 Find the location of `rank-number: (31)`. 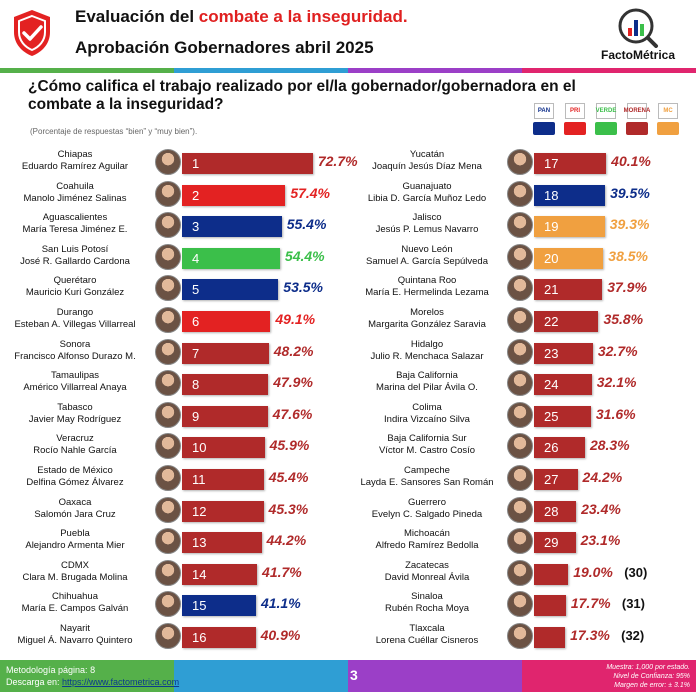

rank-number: (31) is located at coordinates (633, 604).